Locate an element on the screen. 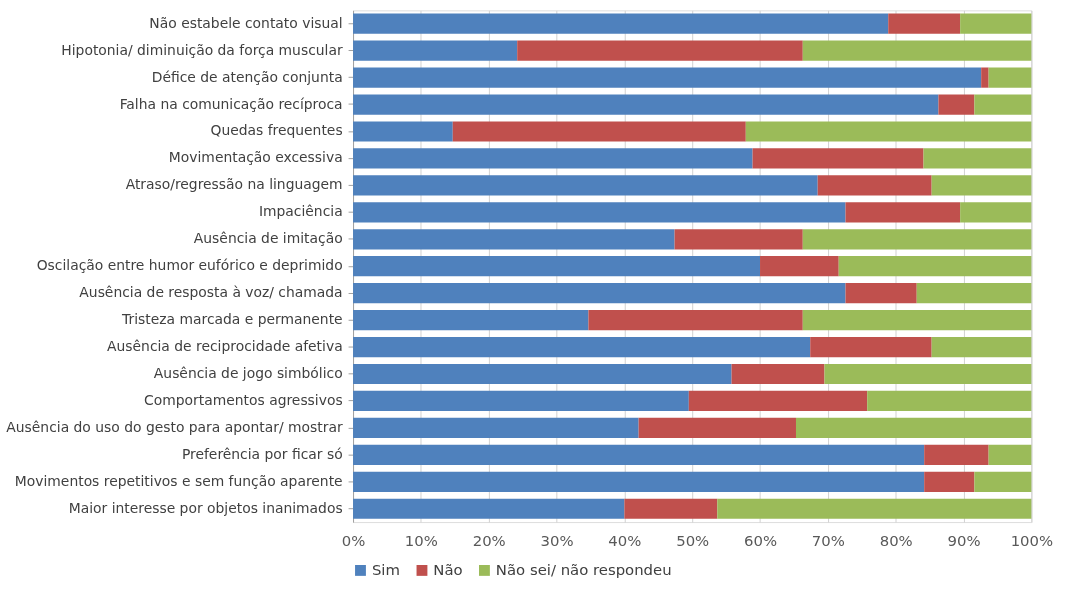 This screenshot has height=607, width=1075. y-tick-label: Falha na comunicação recíproca is located at coordinates (231, 103).